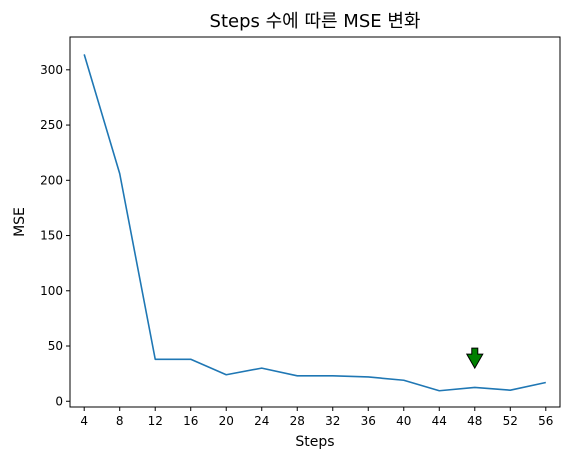  I want to click on y-tick-label: 250, so click(51, 125).